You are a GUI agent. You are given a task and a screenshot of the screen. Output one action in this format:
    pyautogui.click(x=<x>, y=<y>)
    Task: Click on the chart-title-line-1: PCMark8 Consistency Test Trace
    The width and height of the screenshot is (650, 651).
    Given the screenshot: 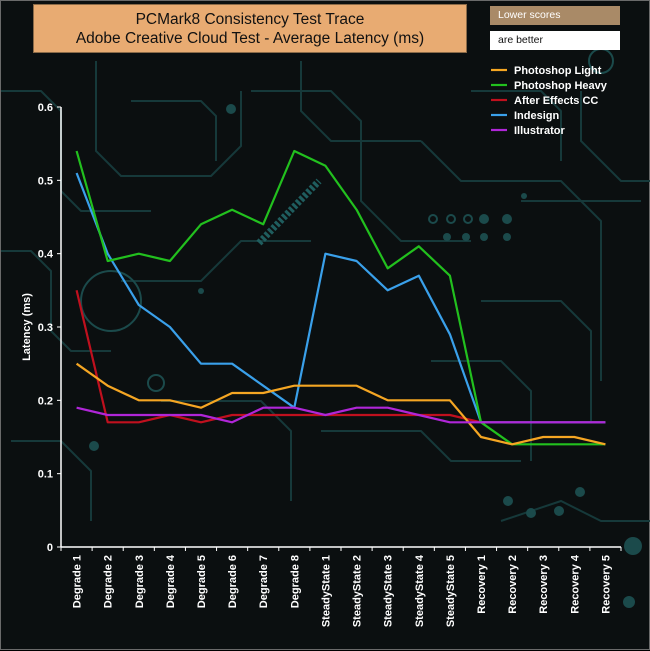 What is the action you would take?
    pyautogui.click(x=250, y=19)
    